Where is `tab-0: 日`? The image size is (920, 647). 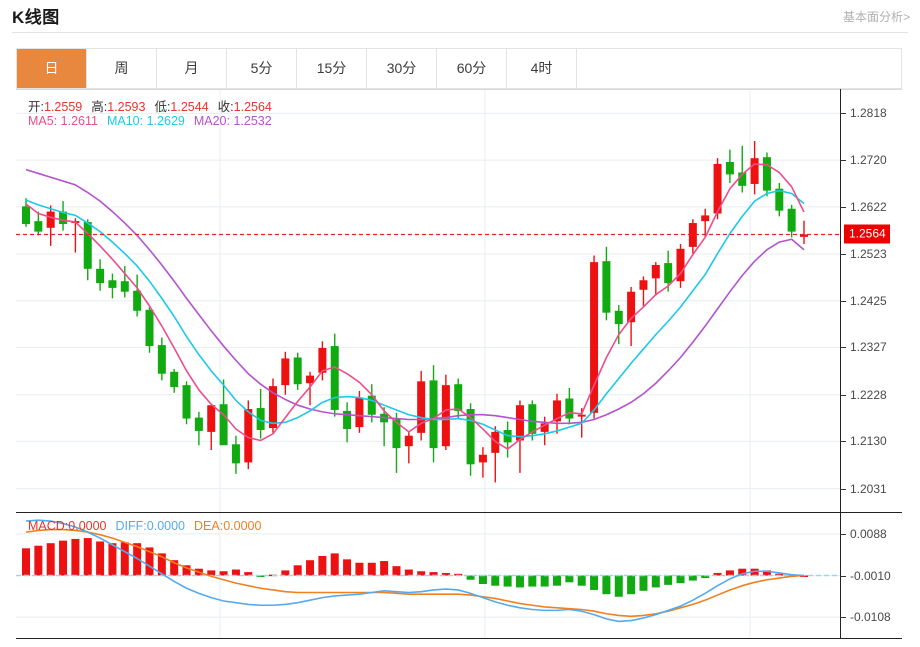
tab-0: 日 is located at coordinates (52, 68).